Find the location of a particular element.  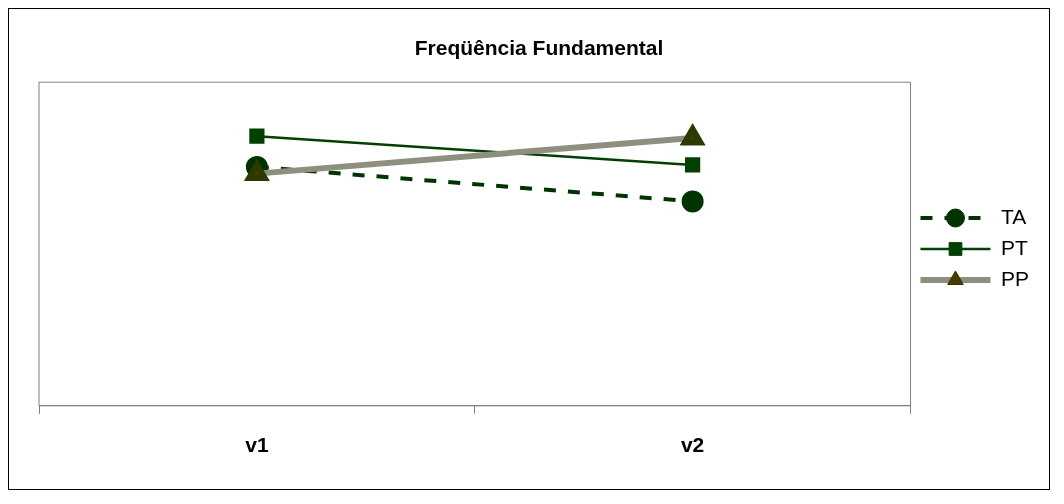

legend-label: PT is located at coordinates (1014, 247).